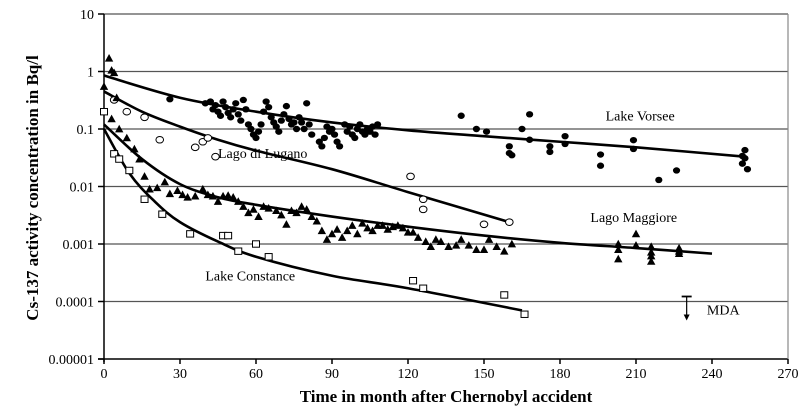  I want to click on x-tick-label: 150, so click(484, 374).